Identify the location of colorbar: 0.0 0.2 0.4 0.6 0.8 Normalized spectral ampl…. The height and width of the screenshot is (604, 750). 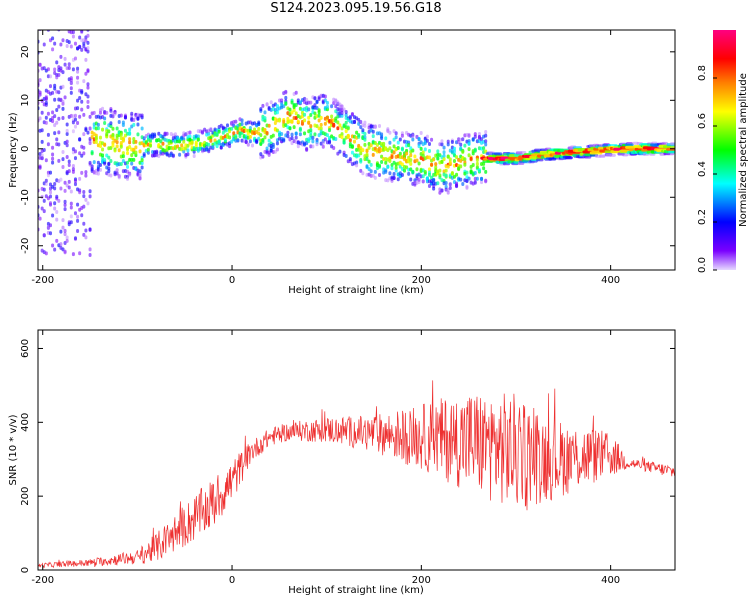
(723, 151).